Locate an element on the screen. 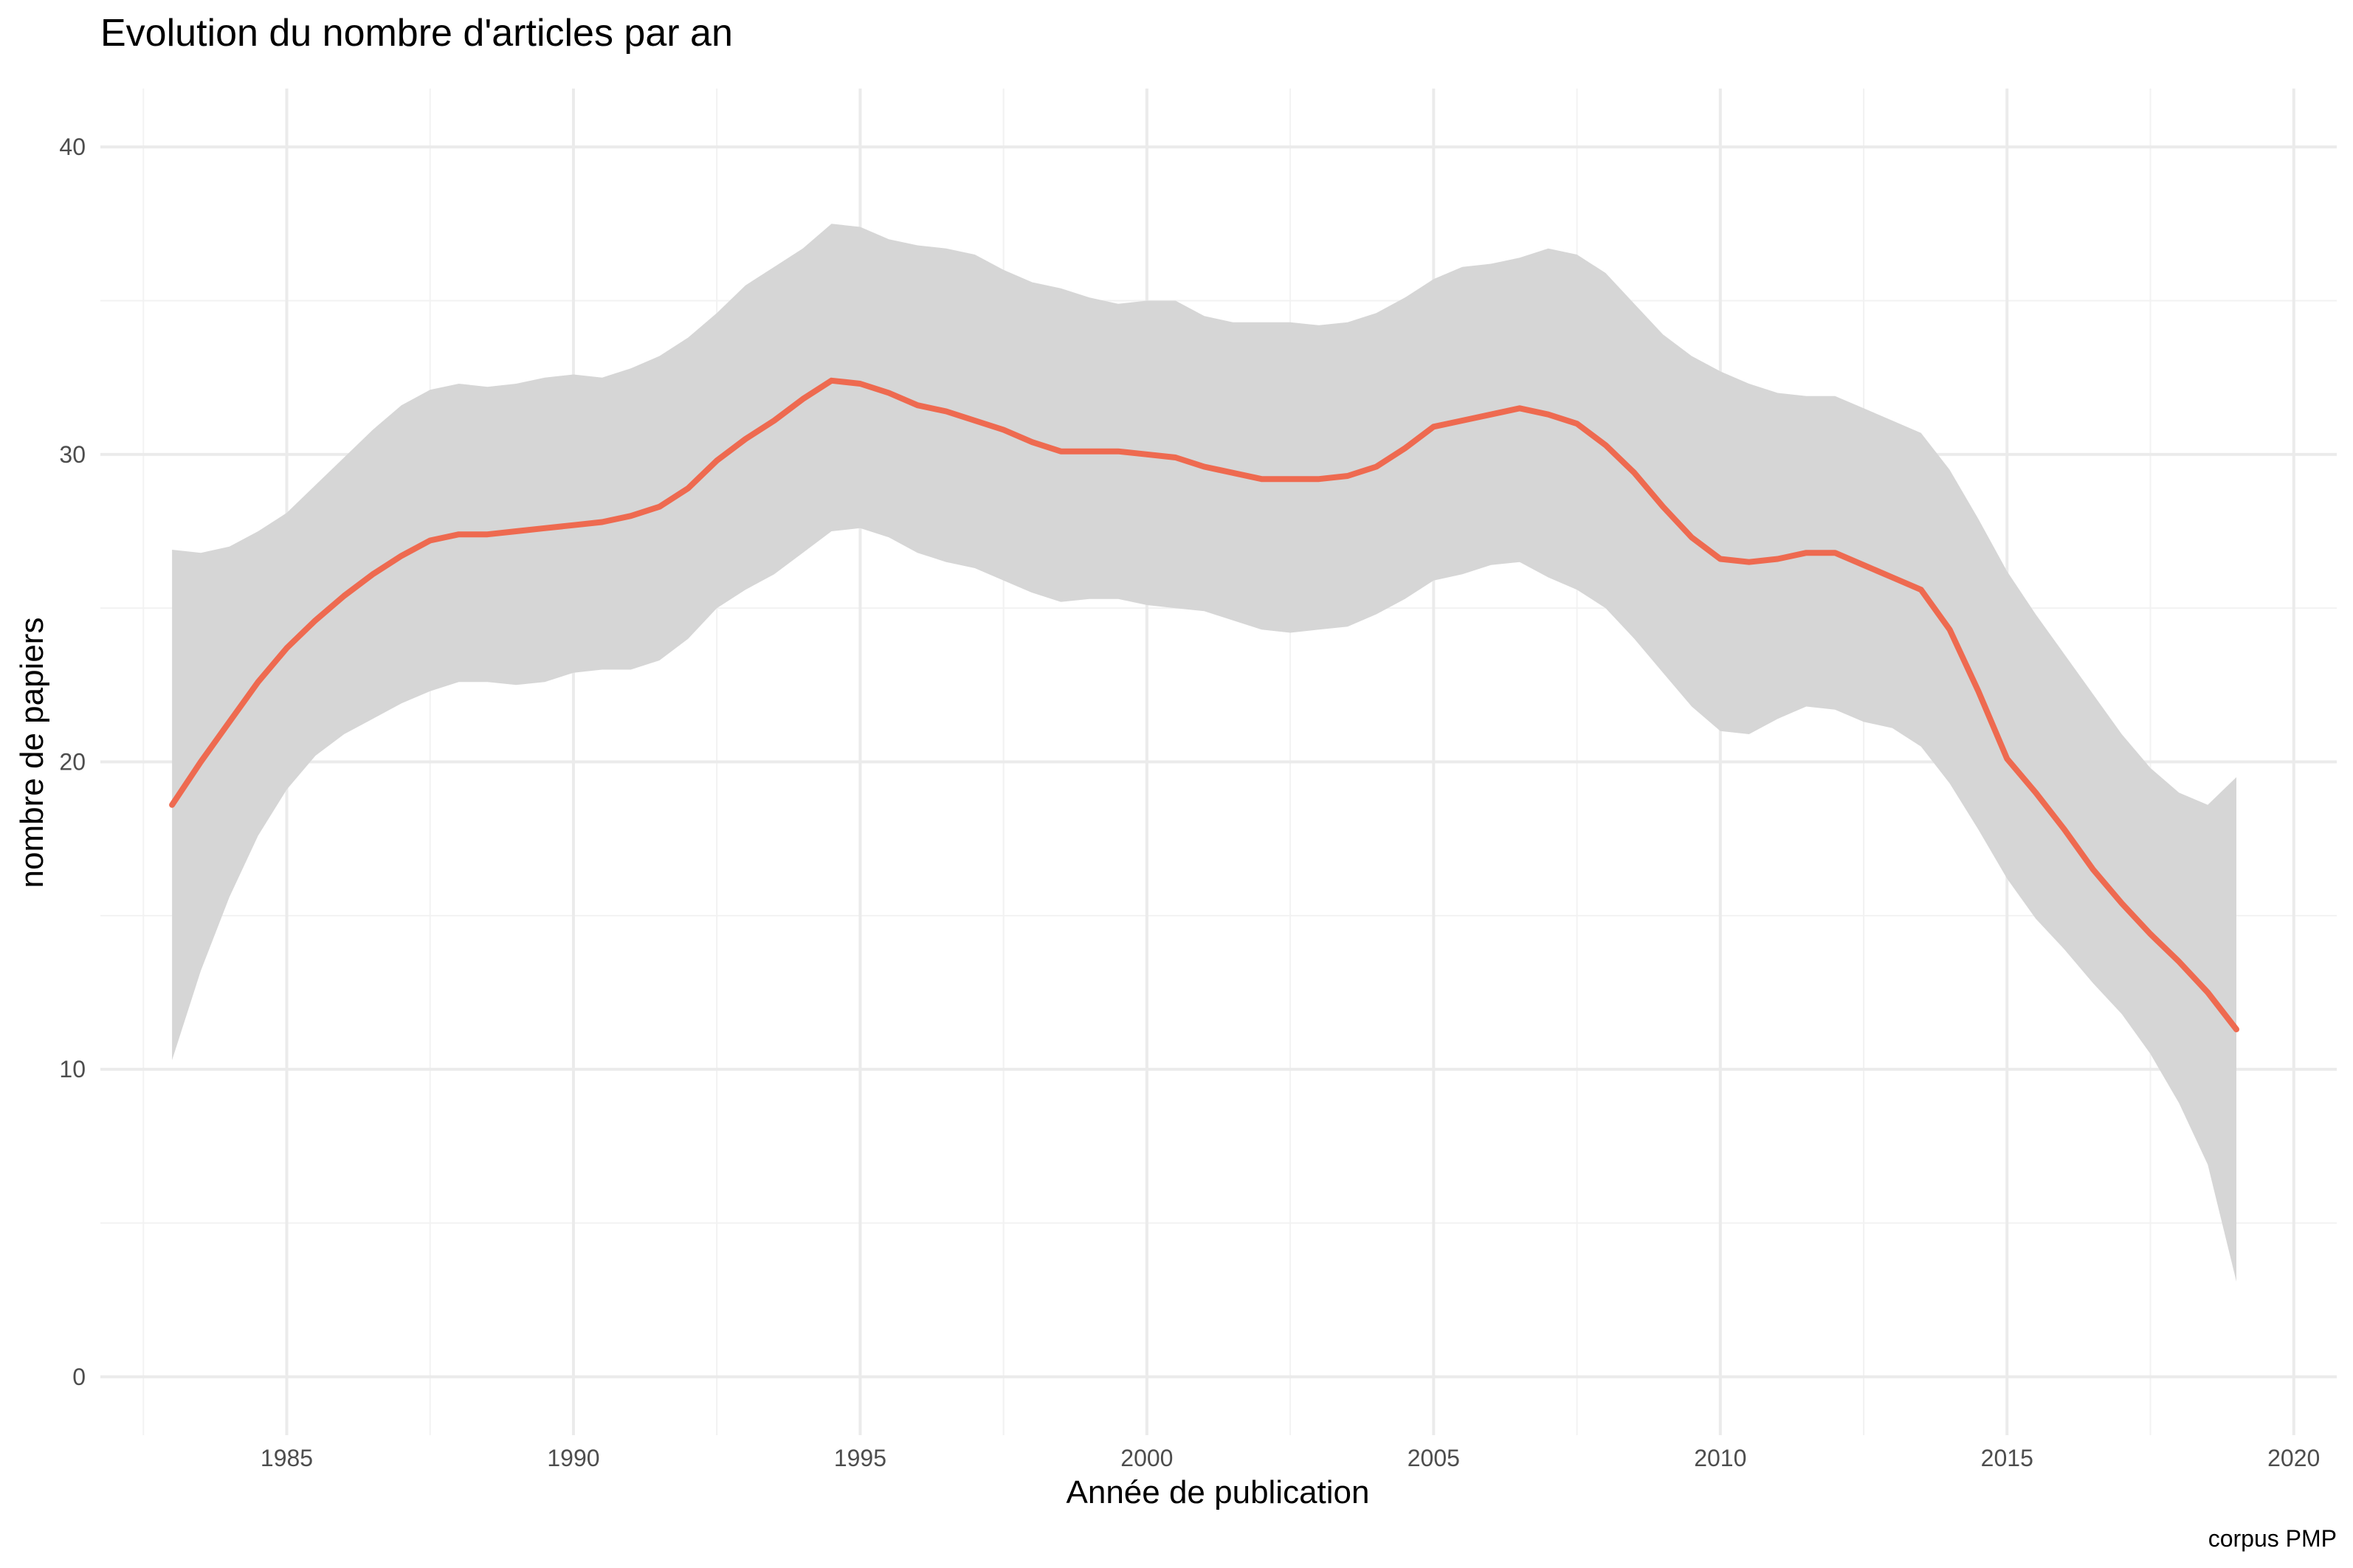 The width and height of the screenshot is (2353, 1568). x-tick-label: 2015 is located at coordinates (2007, 1458).